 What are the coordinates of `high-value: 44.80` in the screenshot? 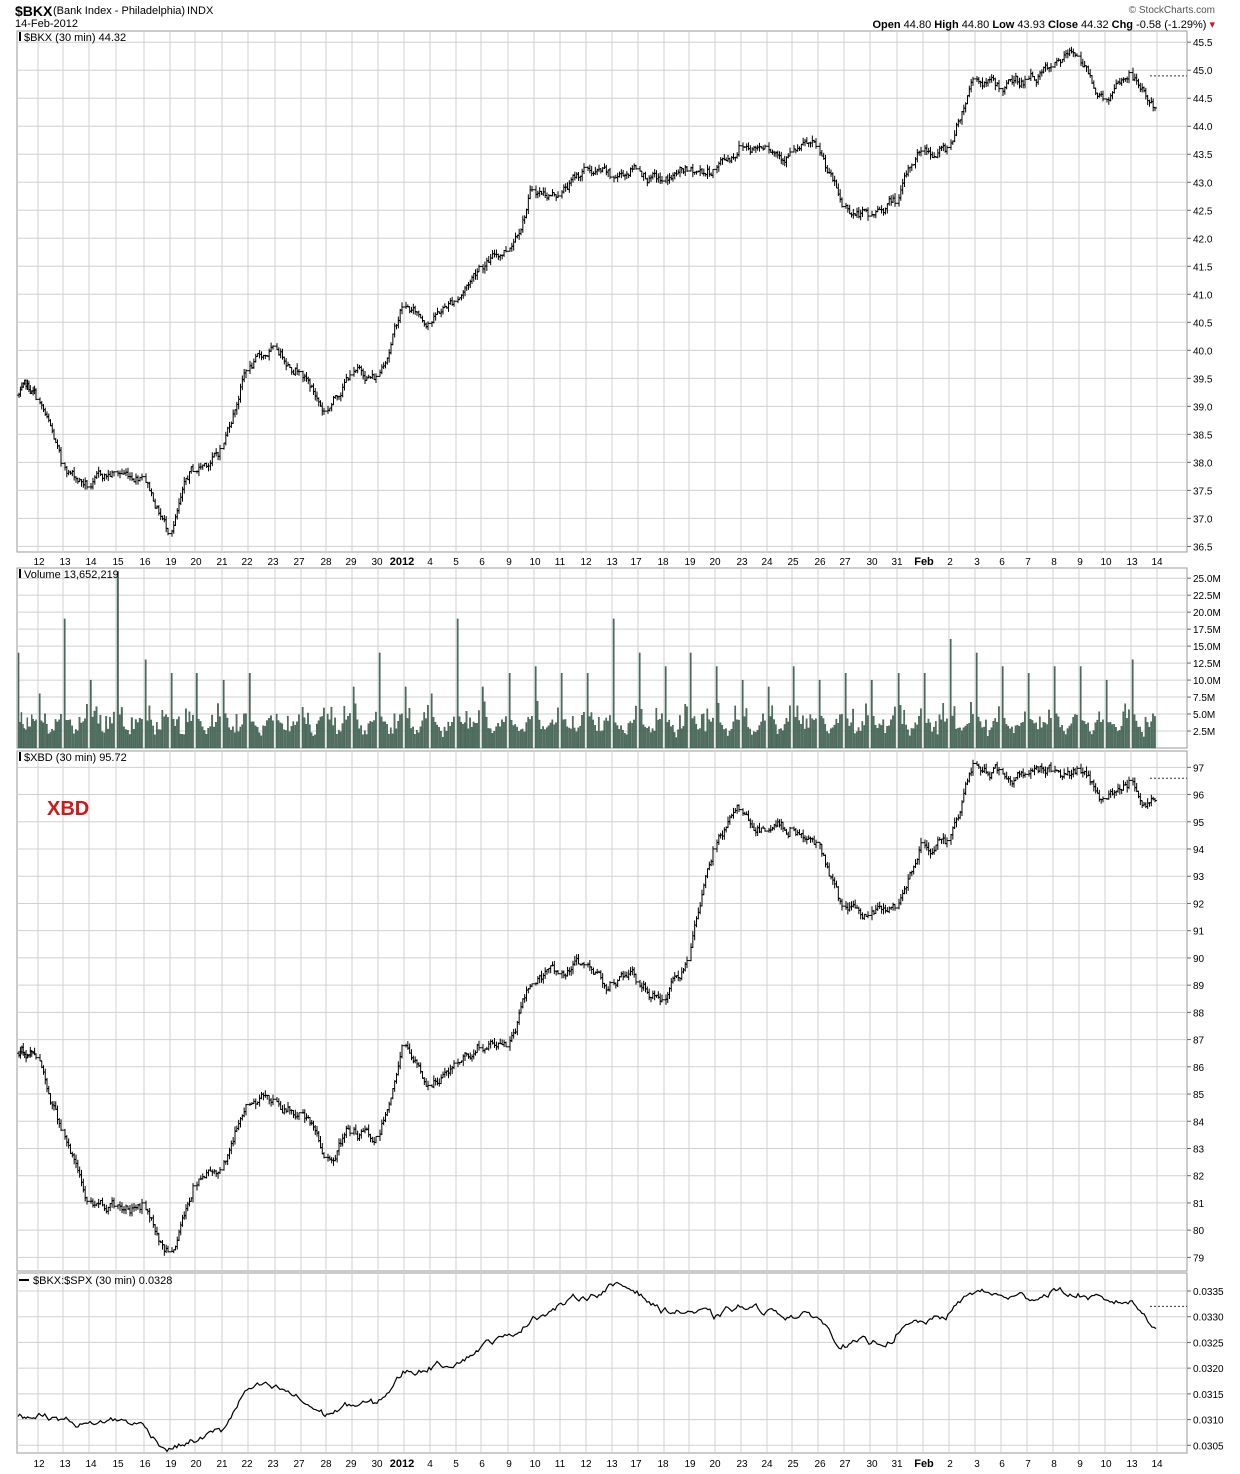 It's located at (975, 25).